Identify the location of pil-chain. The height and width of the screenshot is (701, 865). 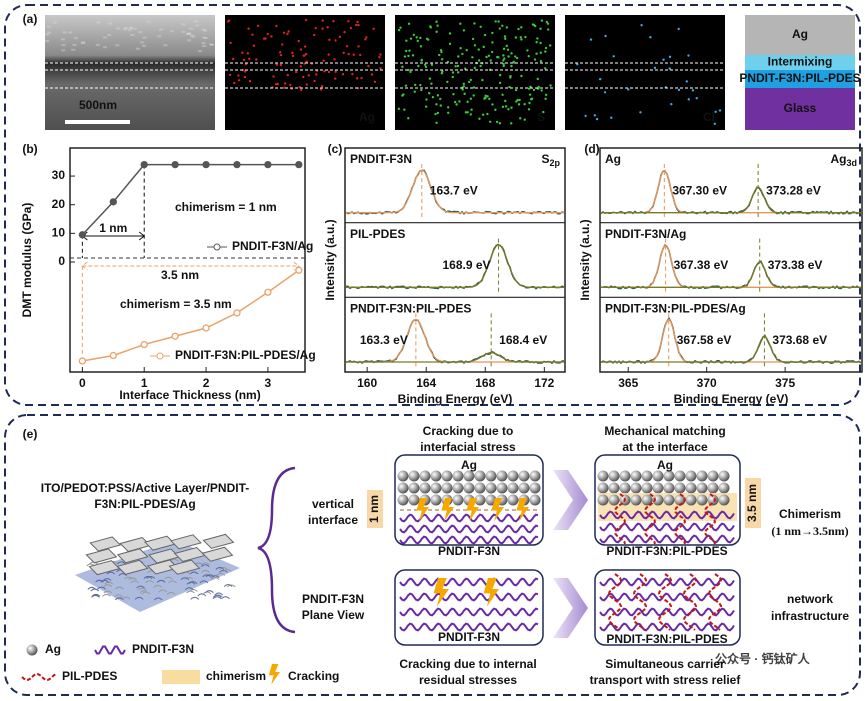
(620, 519).